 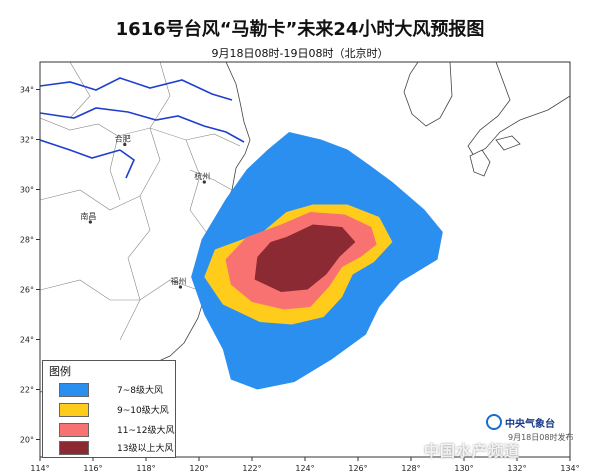 I want to click on legend-item-11-12: 11~12级大风, so click(x=113, y=430).